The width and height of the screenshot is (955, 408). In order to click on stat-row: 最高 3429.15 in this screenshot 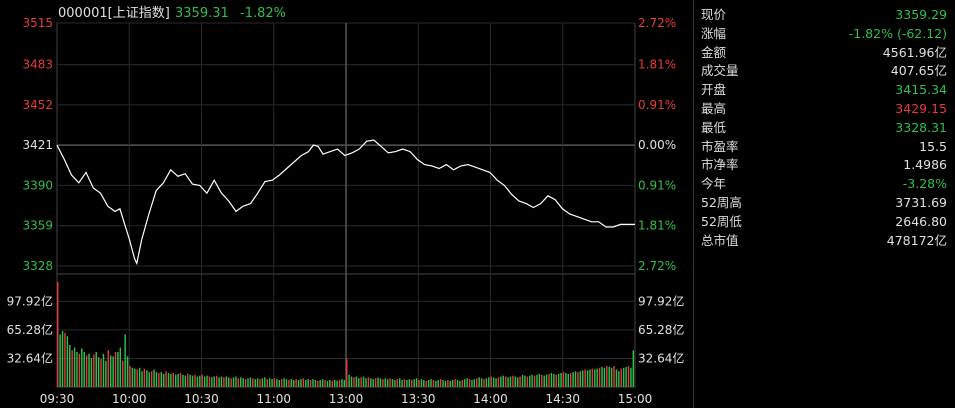, I will do `click(824, 109)`.